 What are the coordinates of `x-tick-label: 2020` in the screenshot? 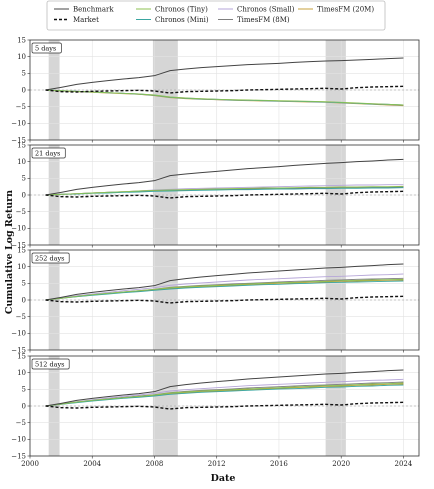 It's located at (341, 464).